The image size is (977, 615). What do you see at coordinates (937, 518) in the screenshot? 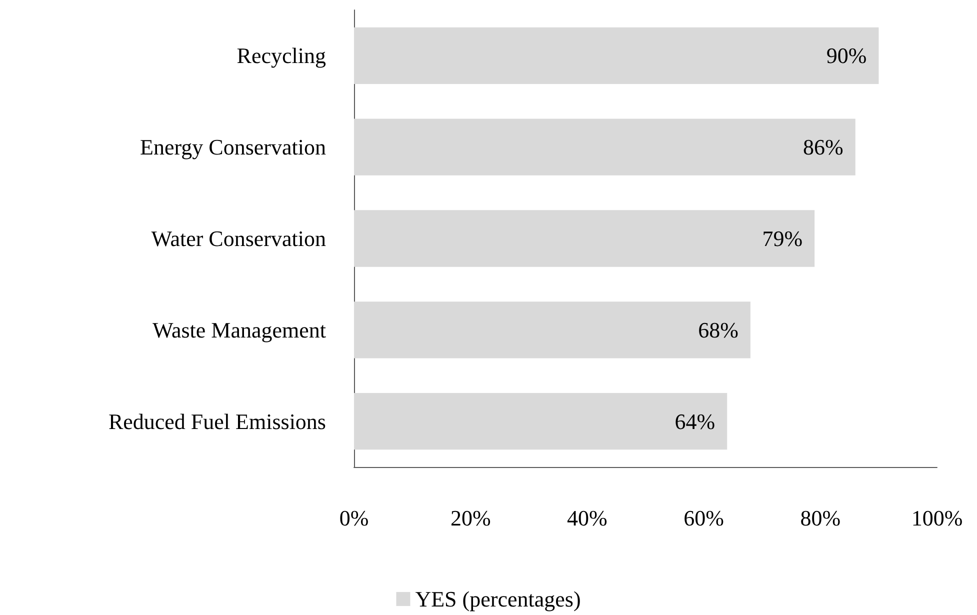
I see `x-tick-label: 100%` at bounding box center [937, 518].